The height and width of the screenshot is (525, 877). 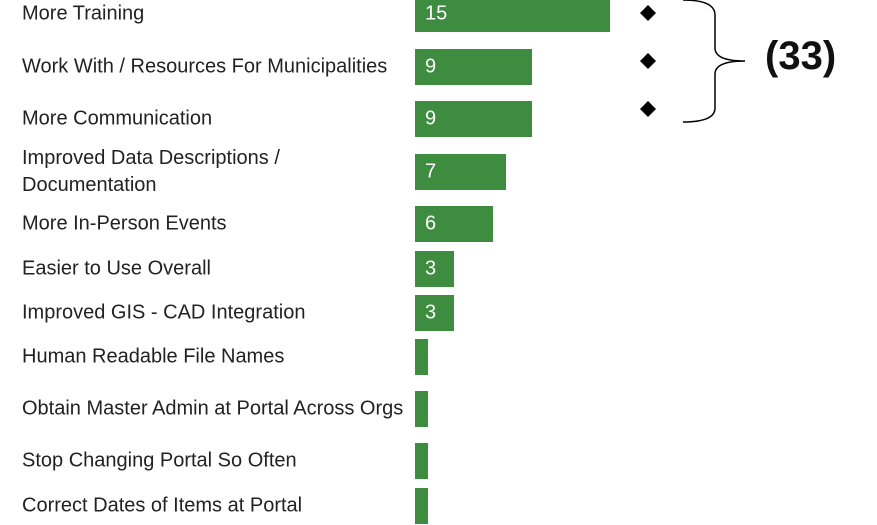 What do you see at coordinates (117, 118) in the screenshot?
I see `category-label: More Communication` at bounding box center [117, 118].